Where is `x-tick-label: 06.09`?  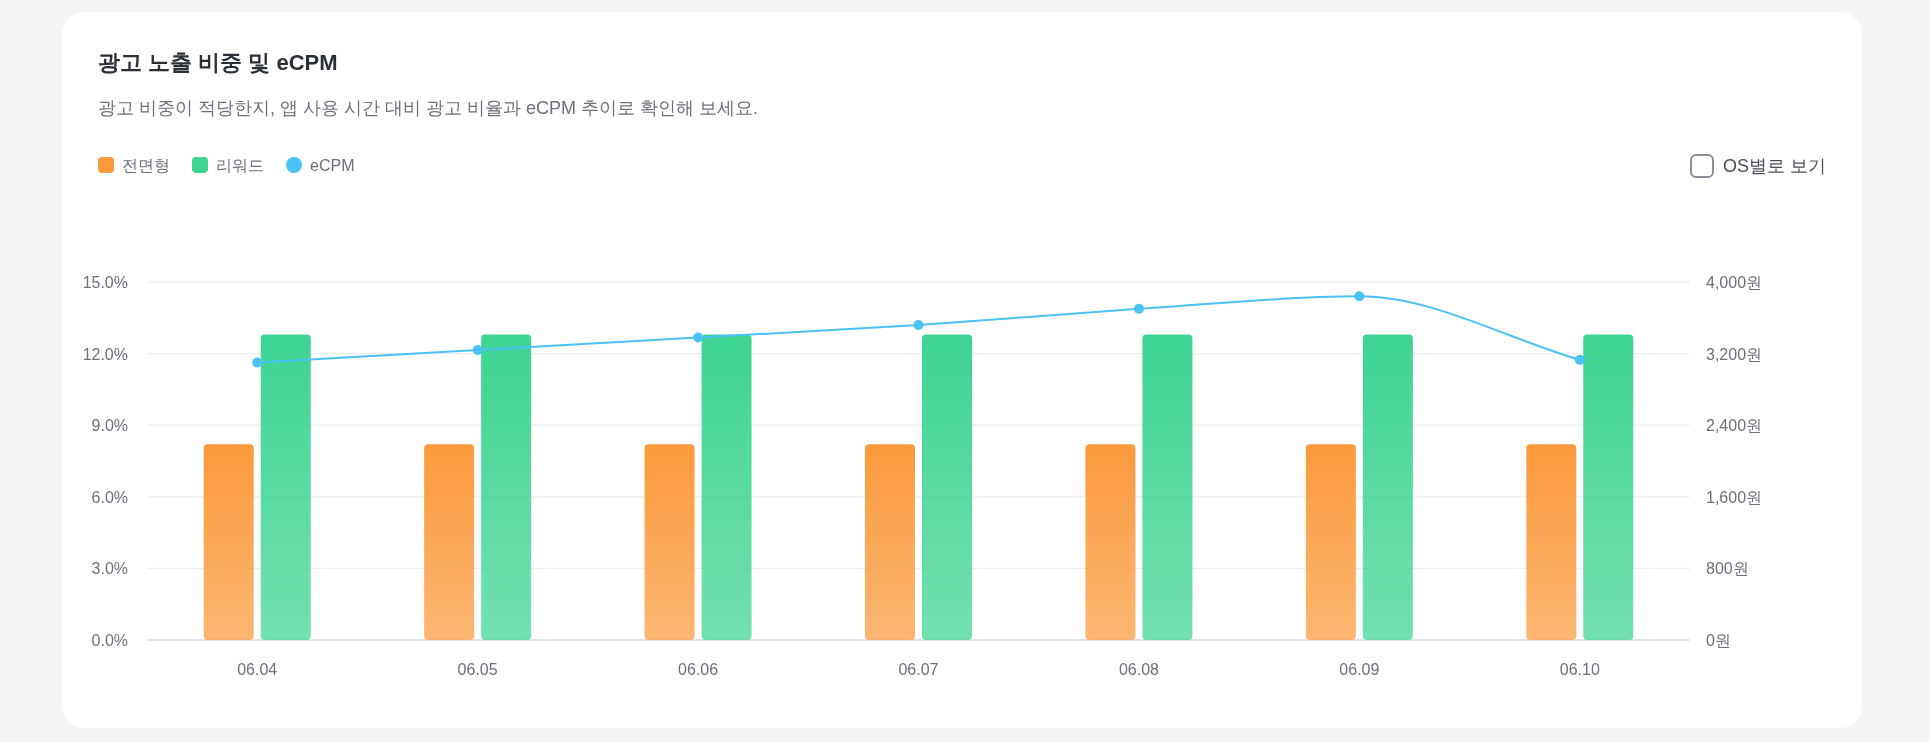 x-tick-label: 06.09 is located at coordinates (1359, 669).